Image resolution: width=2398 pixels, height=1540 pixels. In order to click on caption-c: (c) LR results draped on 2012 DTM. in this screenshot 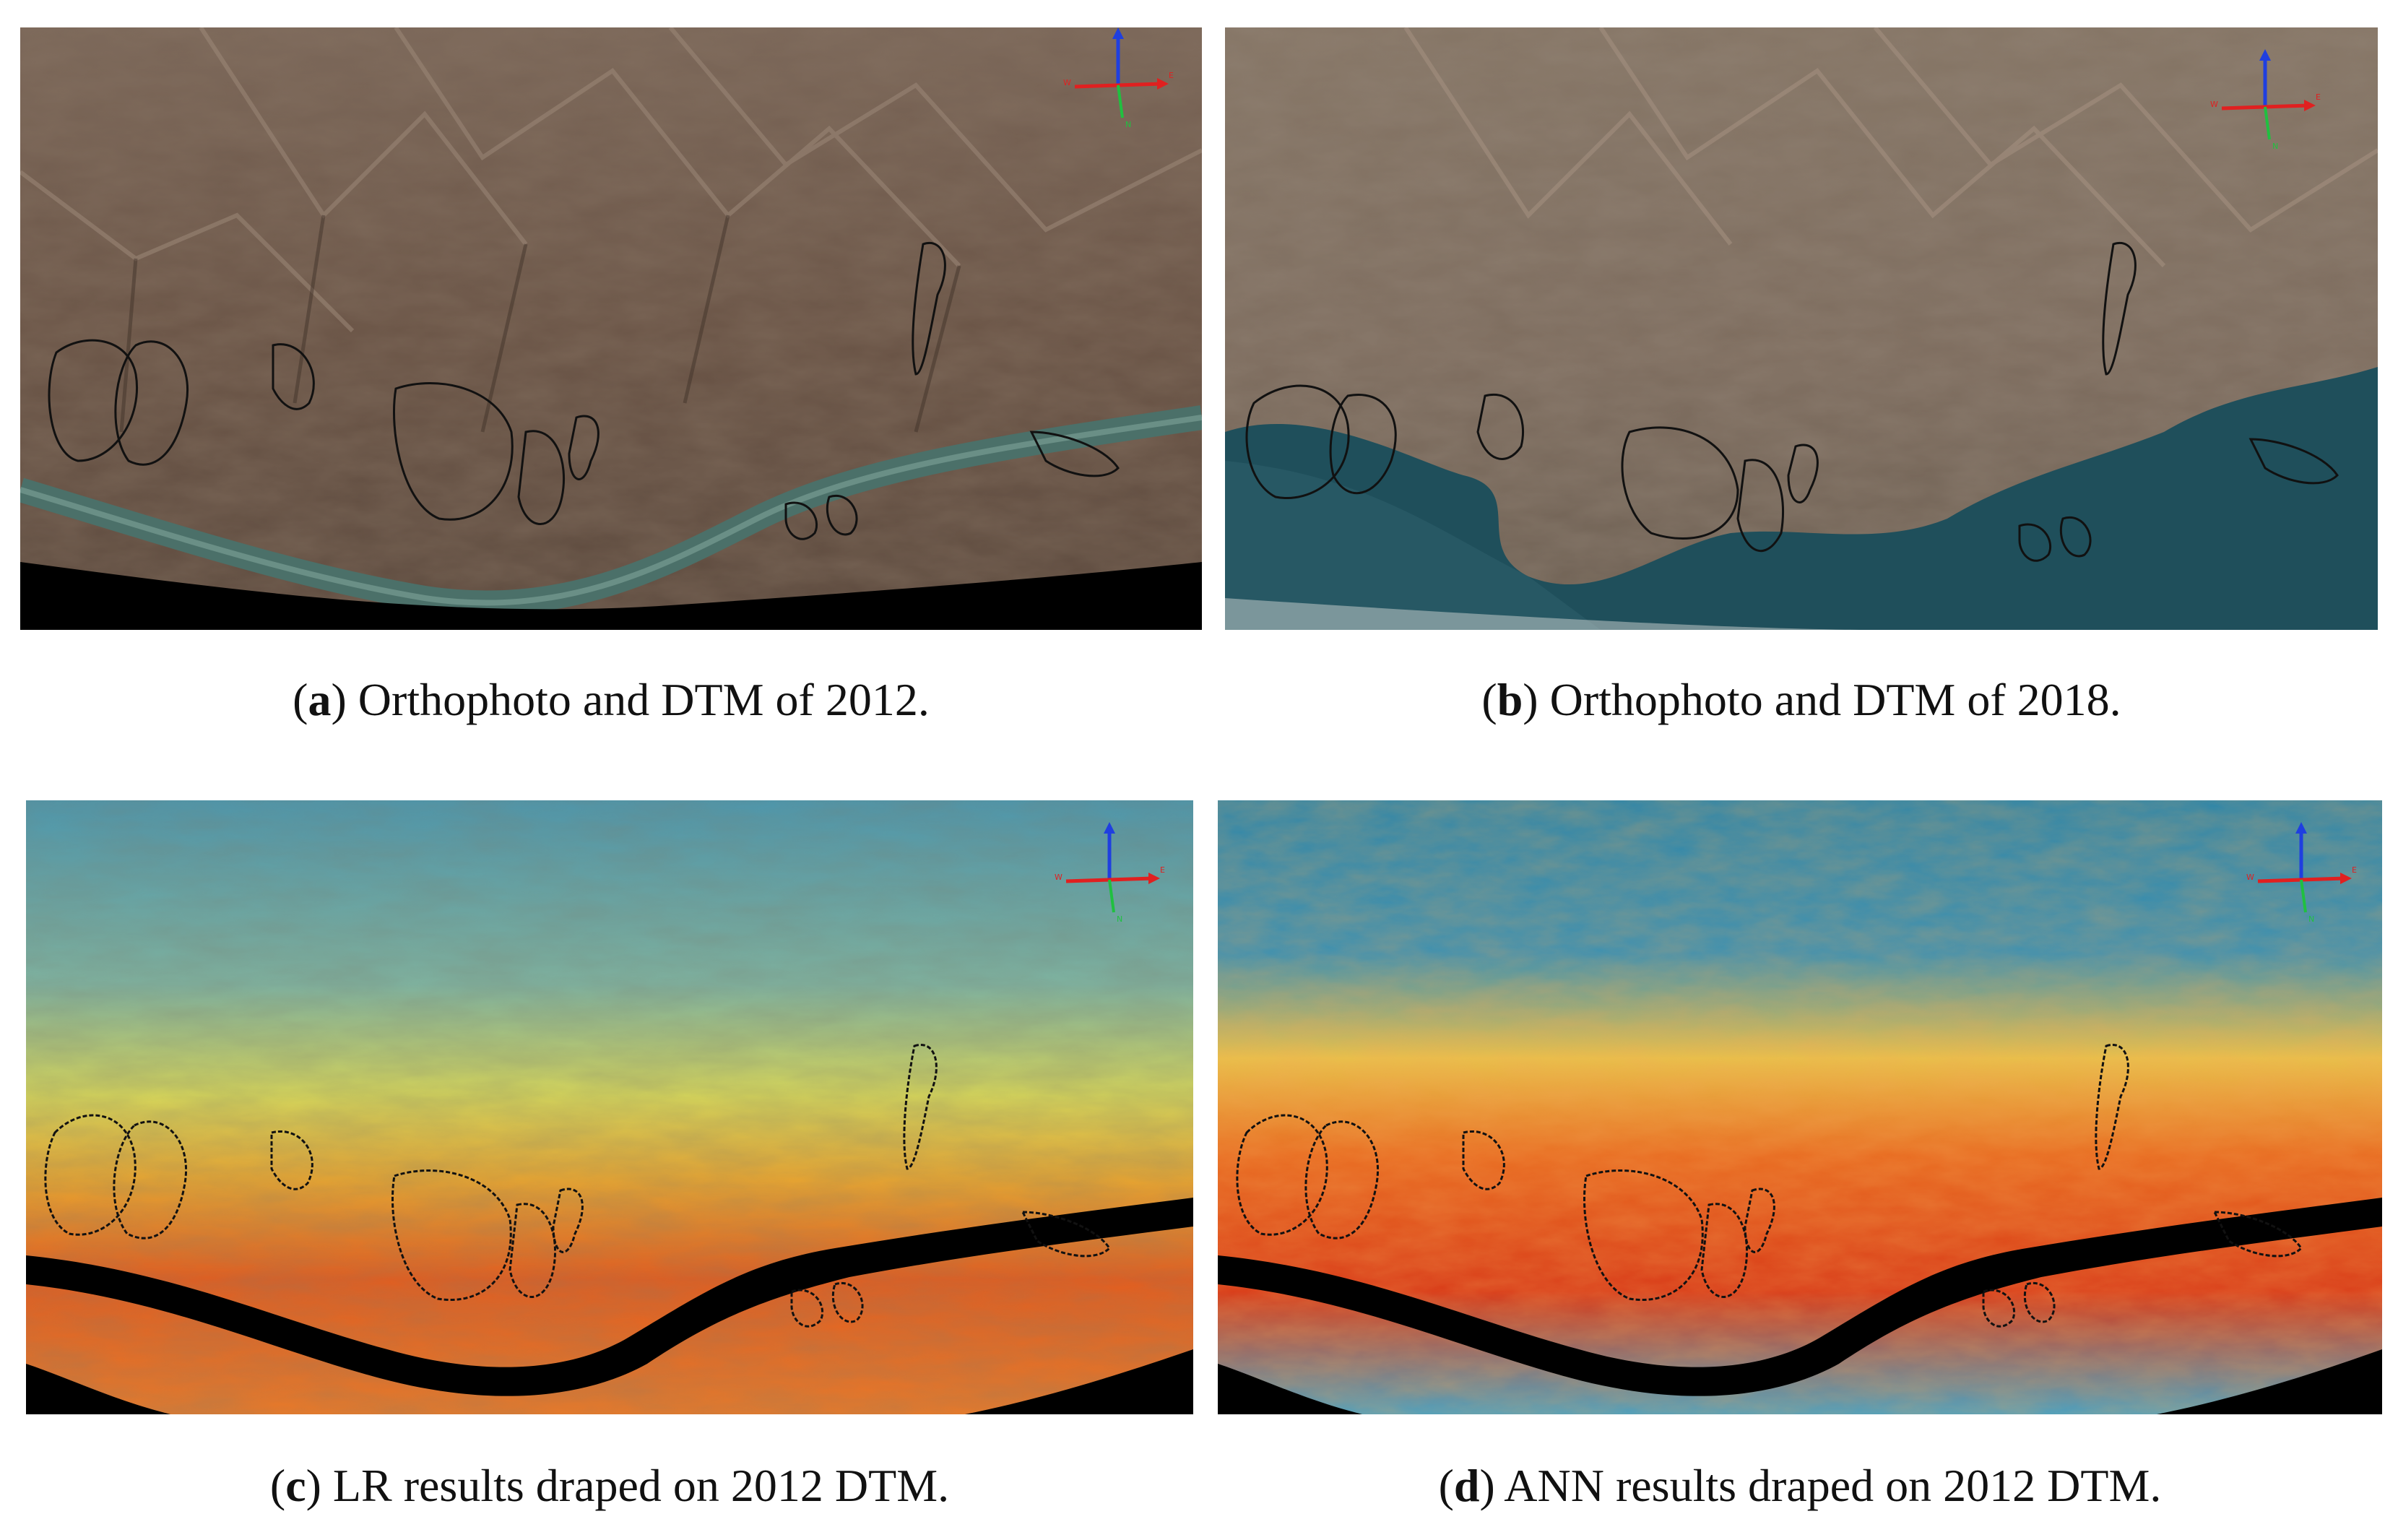, I will do `click(609, 1486)`.